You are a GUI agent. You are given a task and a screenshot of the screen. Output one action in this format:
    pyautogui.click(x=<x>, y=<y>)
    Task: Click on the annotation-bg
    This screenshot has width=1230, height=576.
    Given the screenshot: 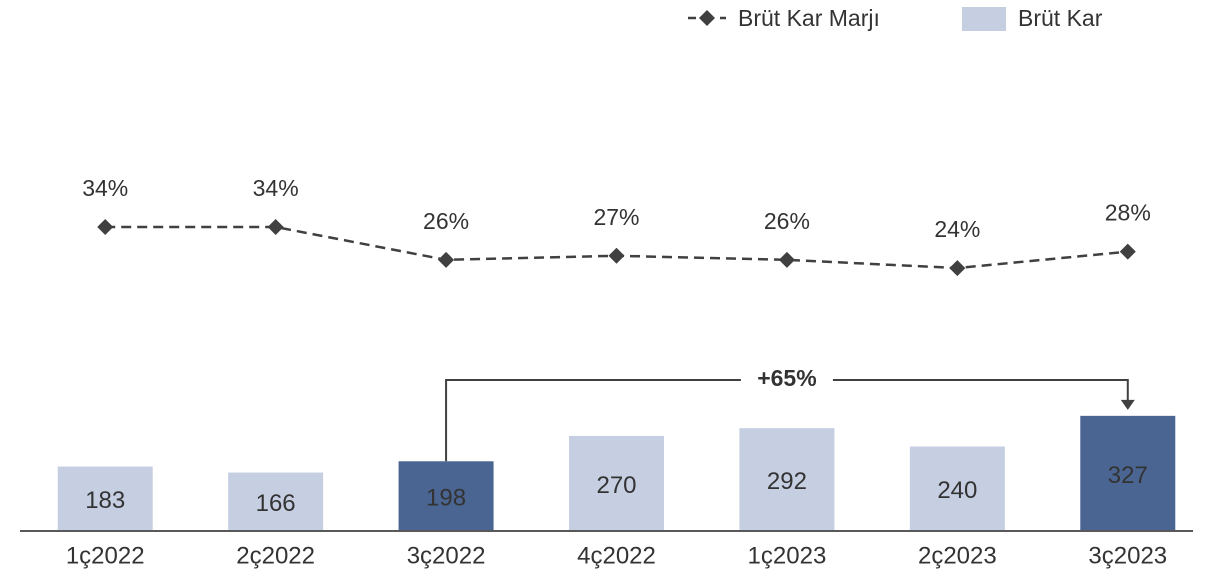 What is the action you would take?
    pyautogui.click(x=786, y=380)
    